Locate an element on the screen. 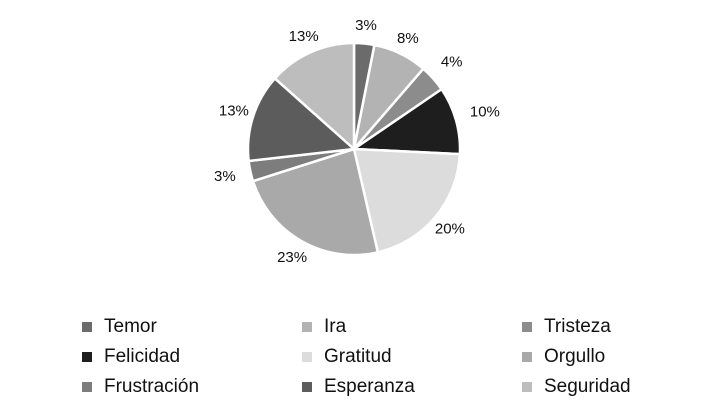 The width and height of the screenshot is (709, 413). data-label-4: 20% is located at coordinates (450, 229).